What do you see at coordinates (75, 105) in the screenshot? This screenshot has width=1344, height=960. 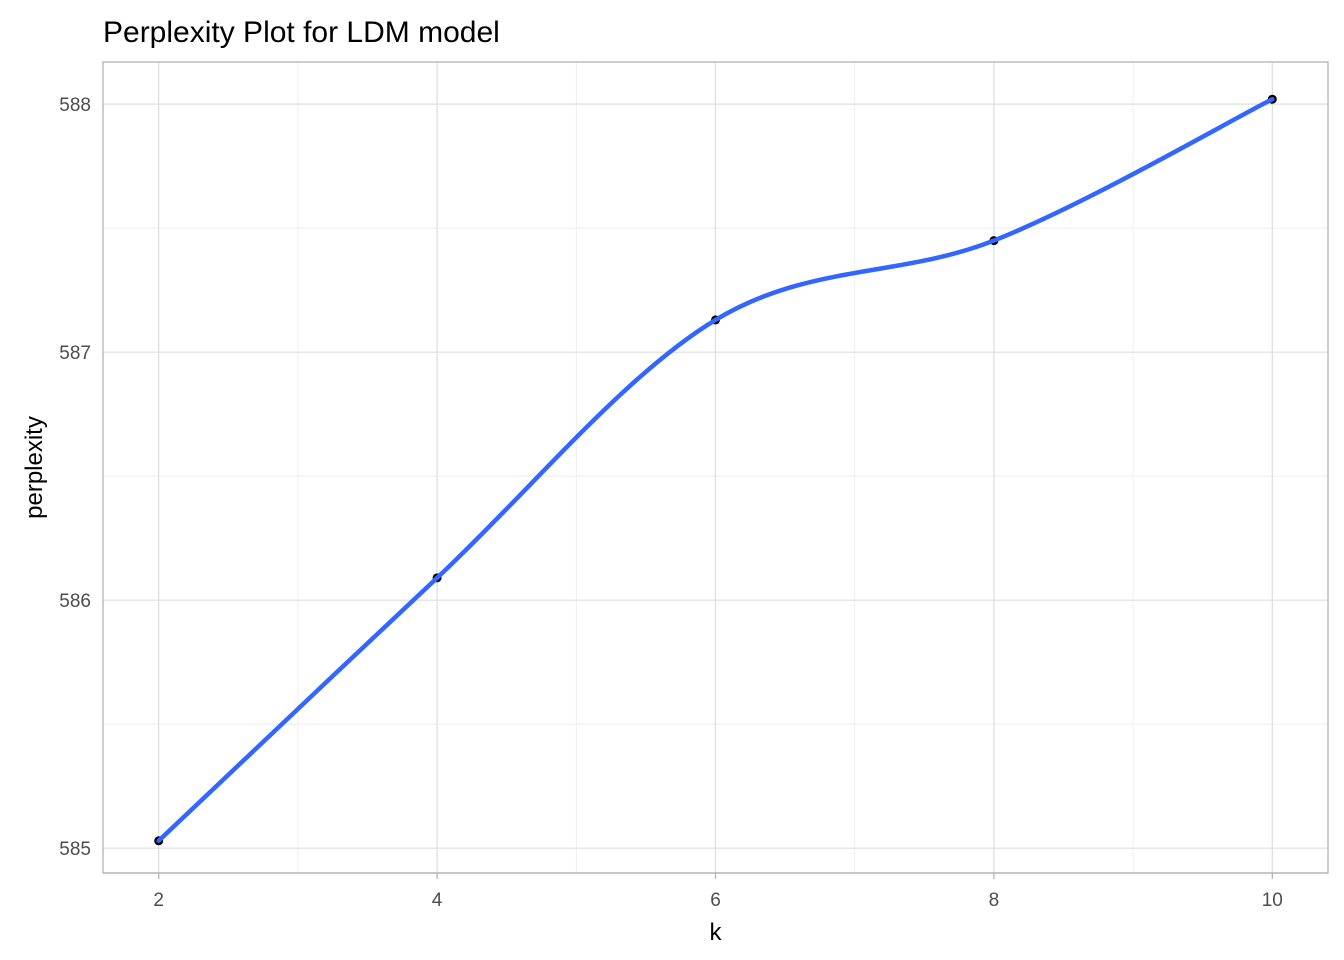 I see `y-tick-label: 588` at bounding box center [75, 105].